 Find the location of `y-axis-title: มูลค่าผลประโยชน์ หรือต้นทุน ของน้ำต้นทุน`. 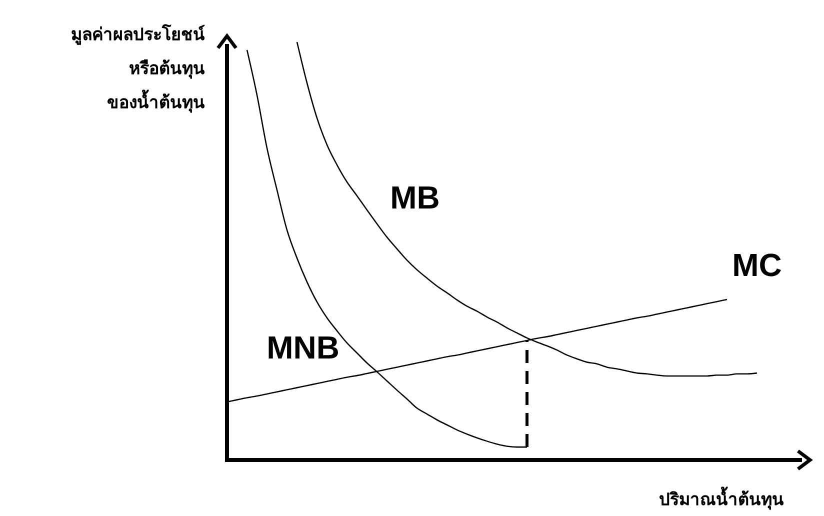

y-axis-title: มูลค่าผลประโยชน์ หรือต้นทุน ของน้ำต้นทุน is located at coordinates (138, 68).